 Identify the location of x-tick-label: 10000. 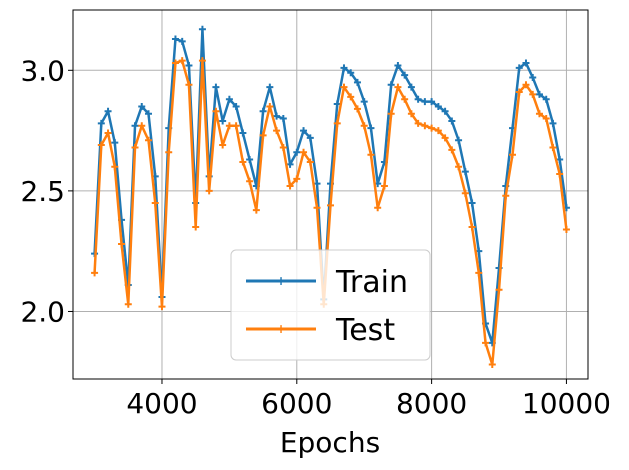
(566, 403).